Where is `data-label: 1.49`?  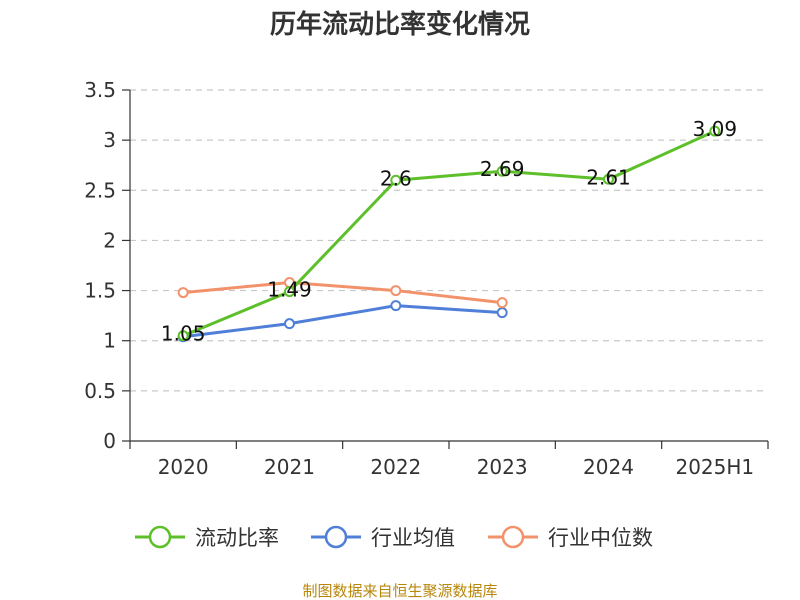
data-label: 1.49 is located at coordinates (289, 290).